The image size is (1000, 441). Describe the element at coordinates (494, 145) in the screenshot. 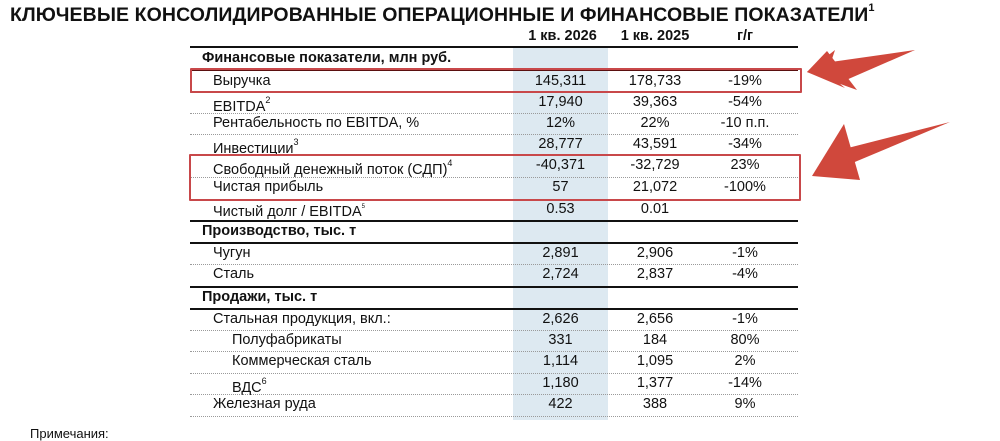

I see `table-row-capex: Инвестиции3 28,777 43,591 -34%` at that location.